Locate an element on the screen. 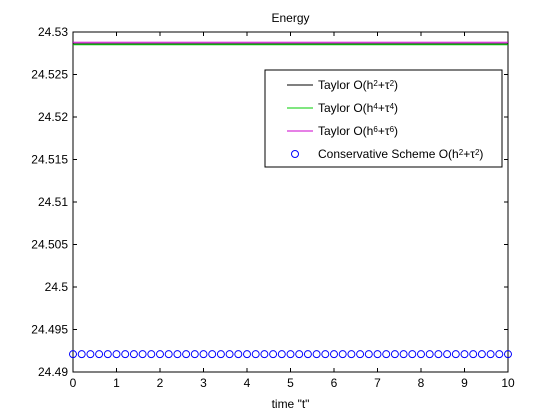 This screenshot has width=560, height=420. y-tick-label: 24.49 is located at coordinates (53, 372).